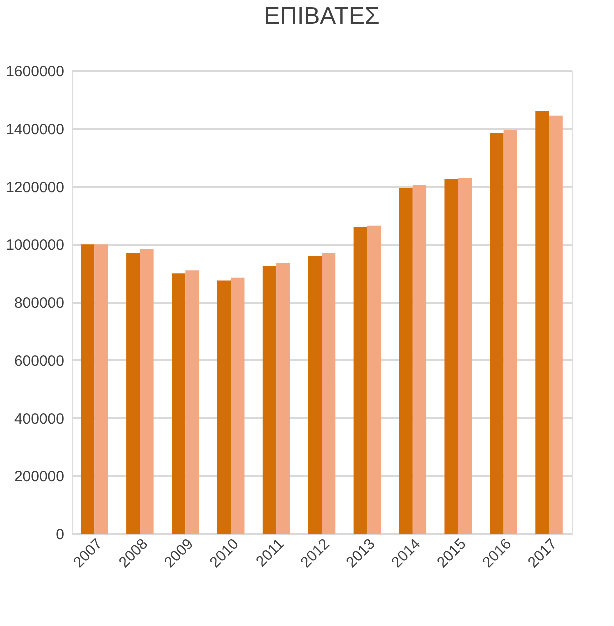  Describe the element at coordinates (35, 129) in the screenshot. I see `y-tick-label: 1400000` at that location.